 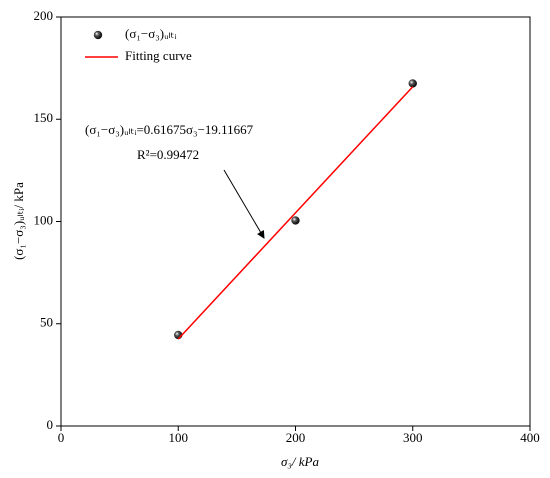 What do you see at coordinates (50, 424) in the screenshot?
I see `y-tick-label: 0` at bounding box center [50, 424].